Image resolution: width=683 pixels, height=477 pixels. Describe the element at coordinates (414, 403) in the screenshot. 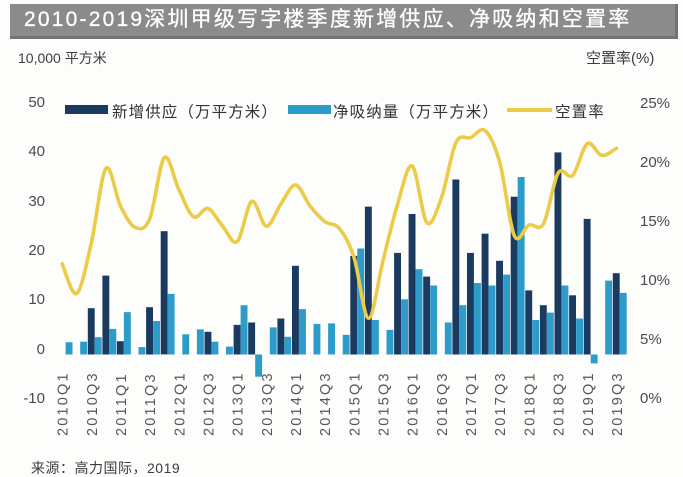

I see `svg-text: 2016Q1` at that location.